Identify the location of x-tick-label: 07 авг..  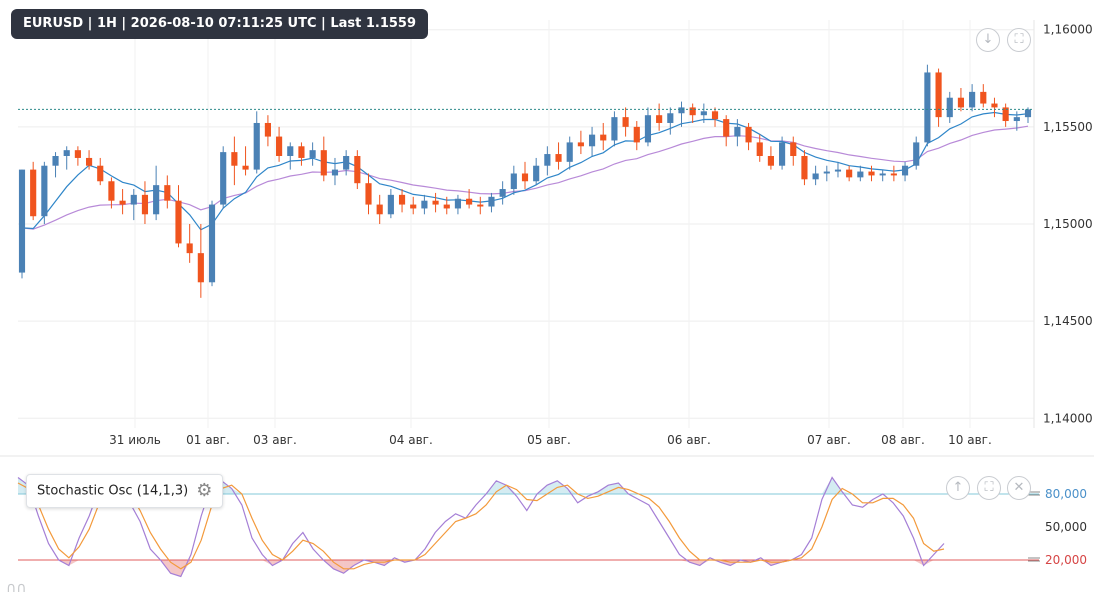
(829, 440).